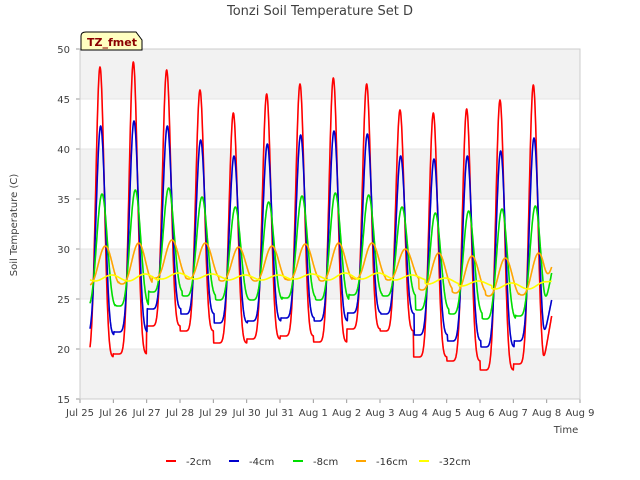 The height and width of the screenshot is (480, 640). Describe the element at coordinates (198, 462) in the screenshot. I see `legend-label: -2cm` at that location.